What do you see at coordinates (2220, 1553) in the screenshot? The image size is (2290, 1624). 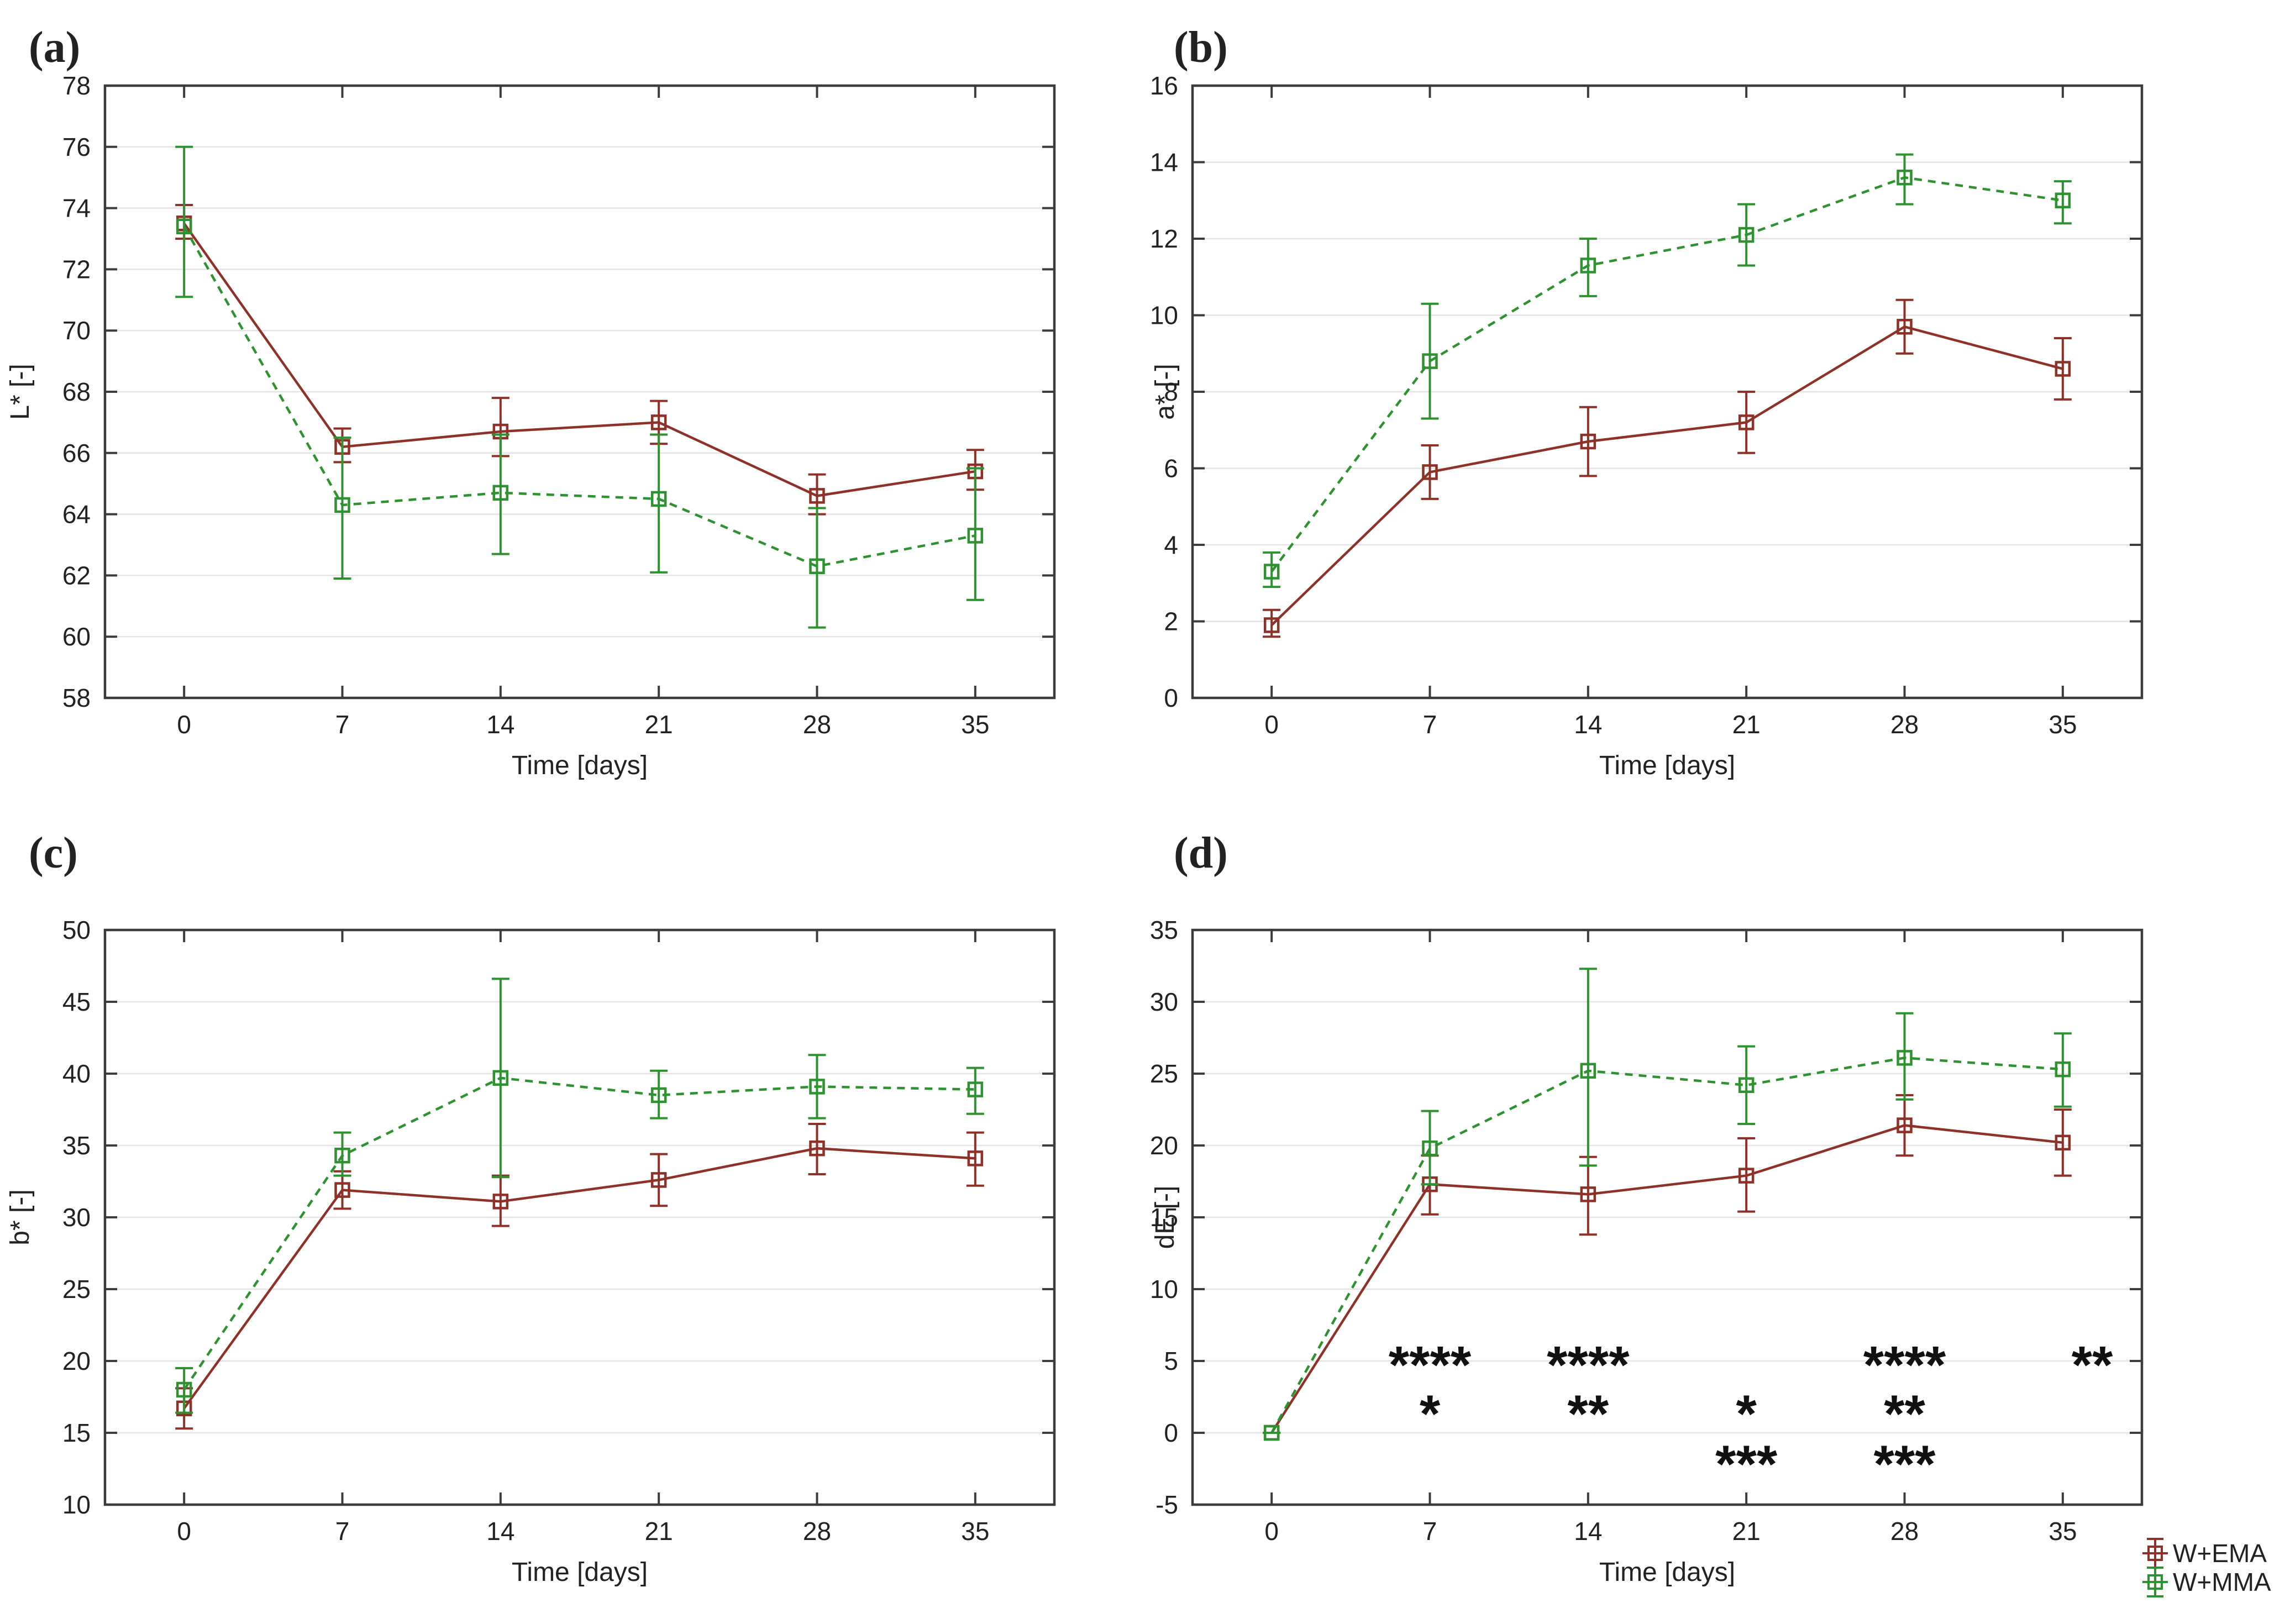 I see `legend-label: W+EMA` at bounding box center [2220, 1553].